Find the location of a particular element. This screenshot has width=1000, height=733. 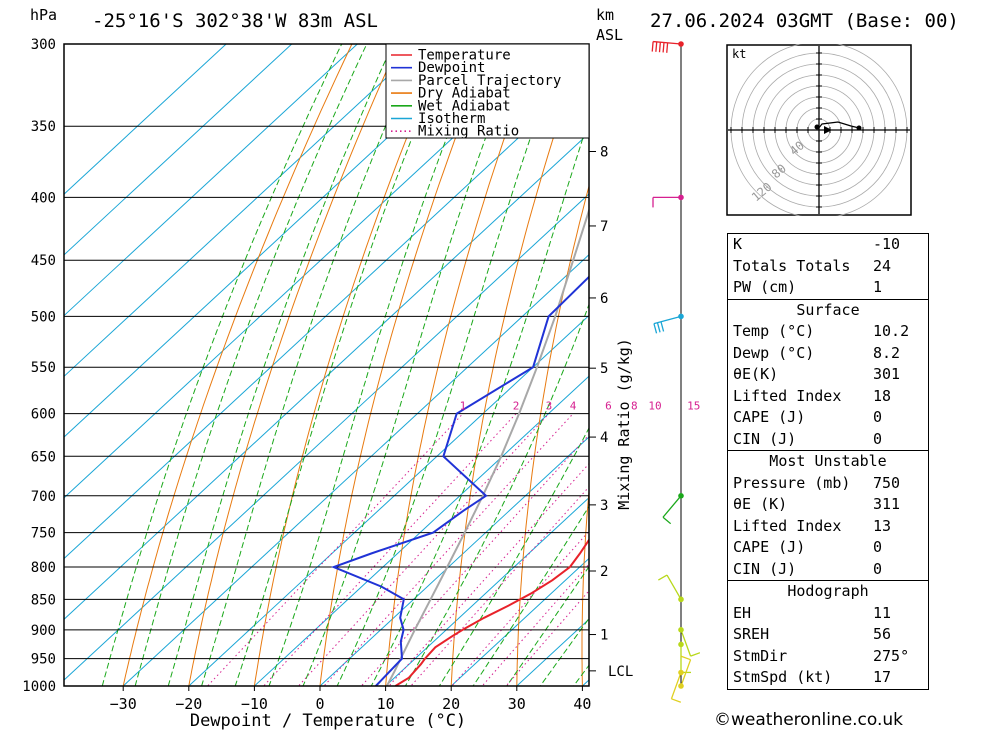

hodograph-trace is located at coordinates (838, 125).